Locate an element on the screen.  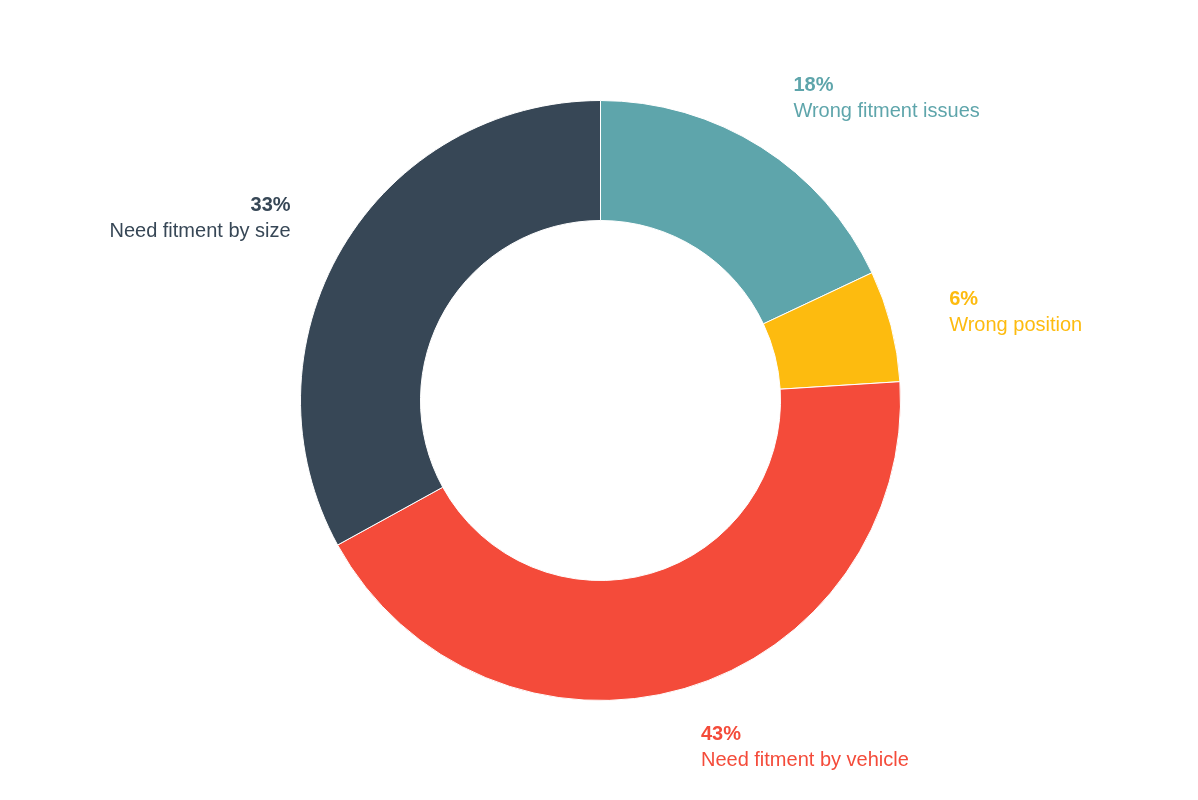
data-label: 33% is located at coordinates (270, 204).